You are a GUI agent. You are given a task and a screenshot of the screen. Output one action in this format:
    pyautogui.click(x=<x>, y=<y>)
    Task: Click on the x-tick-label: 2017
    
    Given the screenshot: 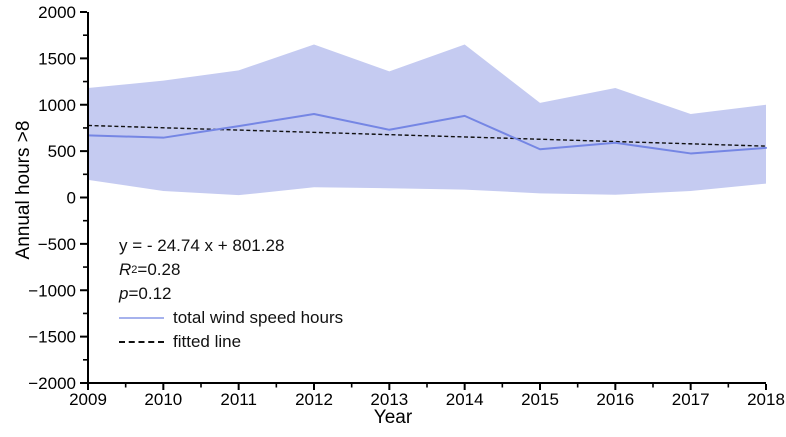 What is the action you would take?
    pyautogui.click(x=691, y=399)
    